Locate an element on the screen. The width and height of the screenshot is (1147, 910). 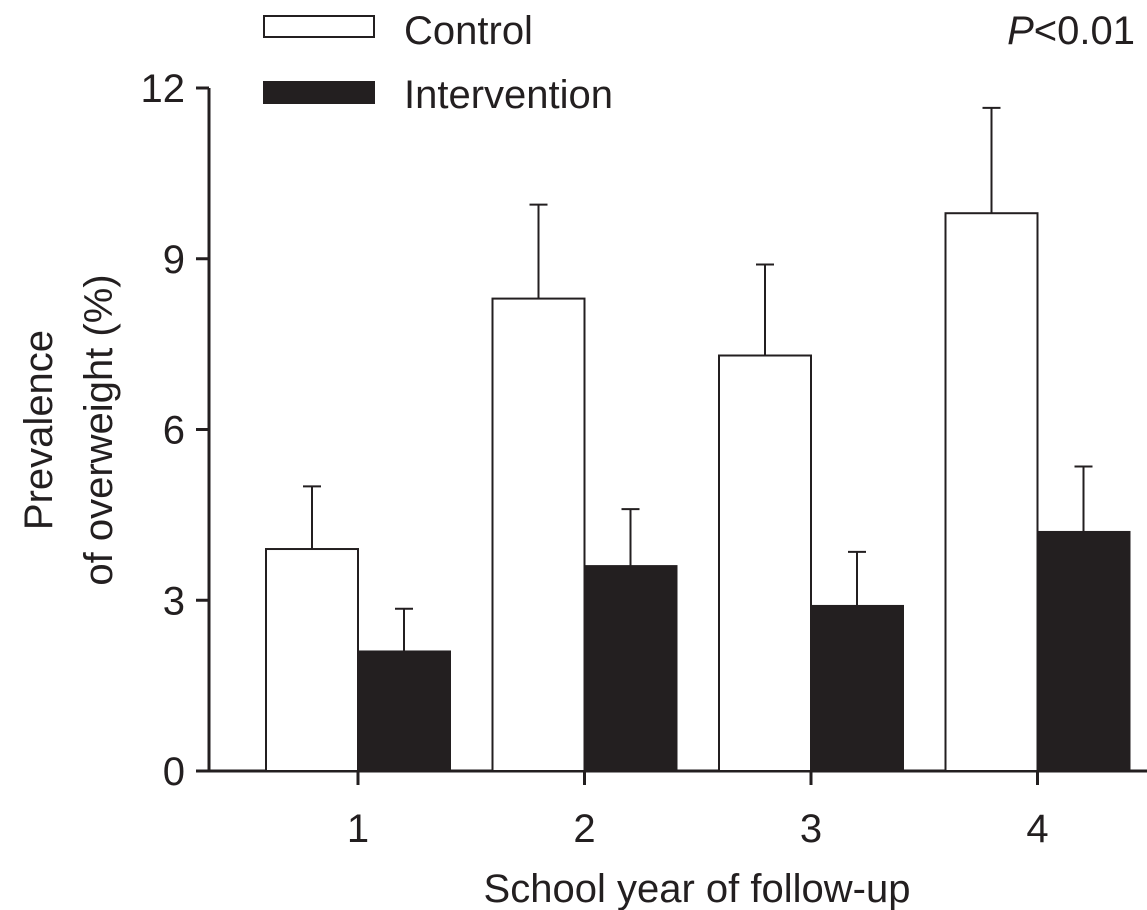
x-tick-label: 4 is located at coordinates (1037, 829).